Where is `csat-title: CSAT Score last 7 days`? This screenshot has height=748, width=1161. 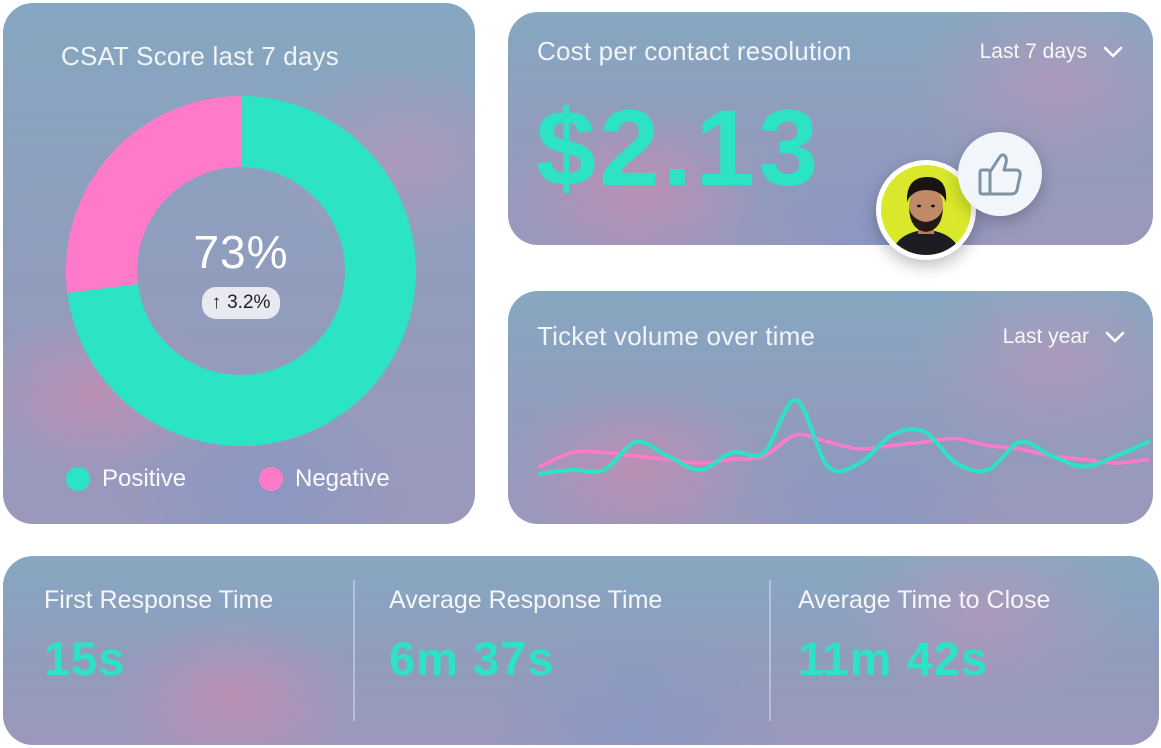
csat-title: CSAT Score last 7 days is located at coordinates (200, 56).